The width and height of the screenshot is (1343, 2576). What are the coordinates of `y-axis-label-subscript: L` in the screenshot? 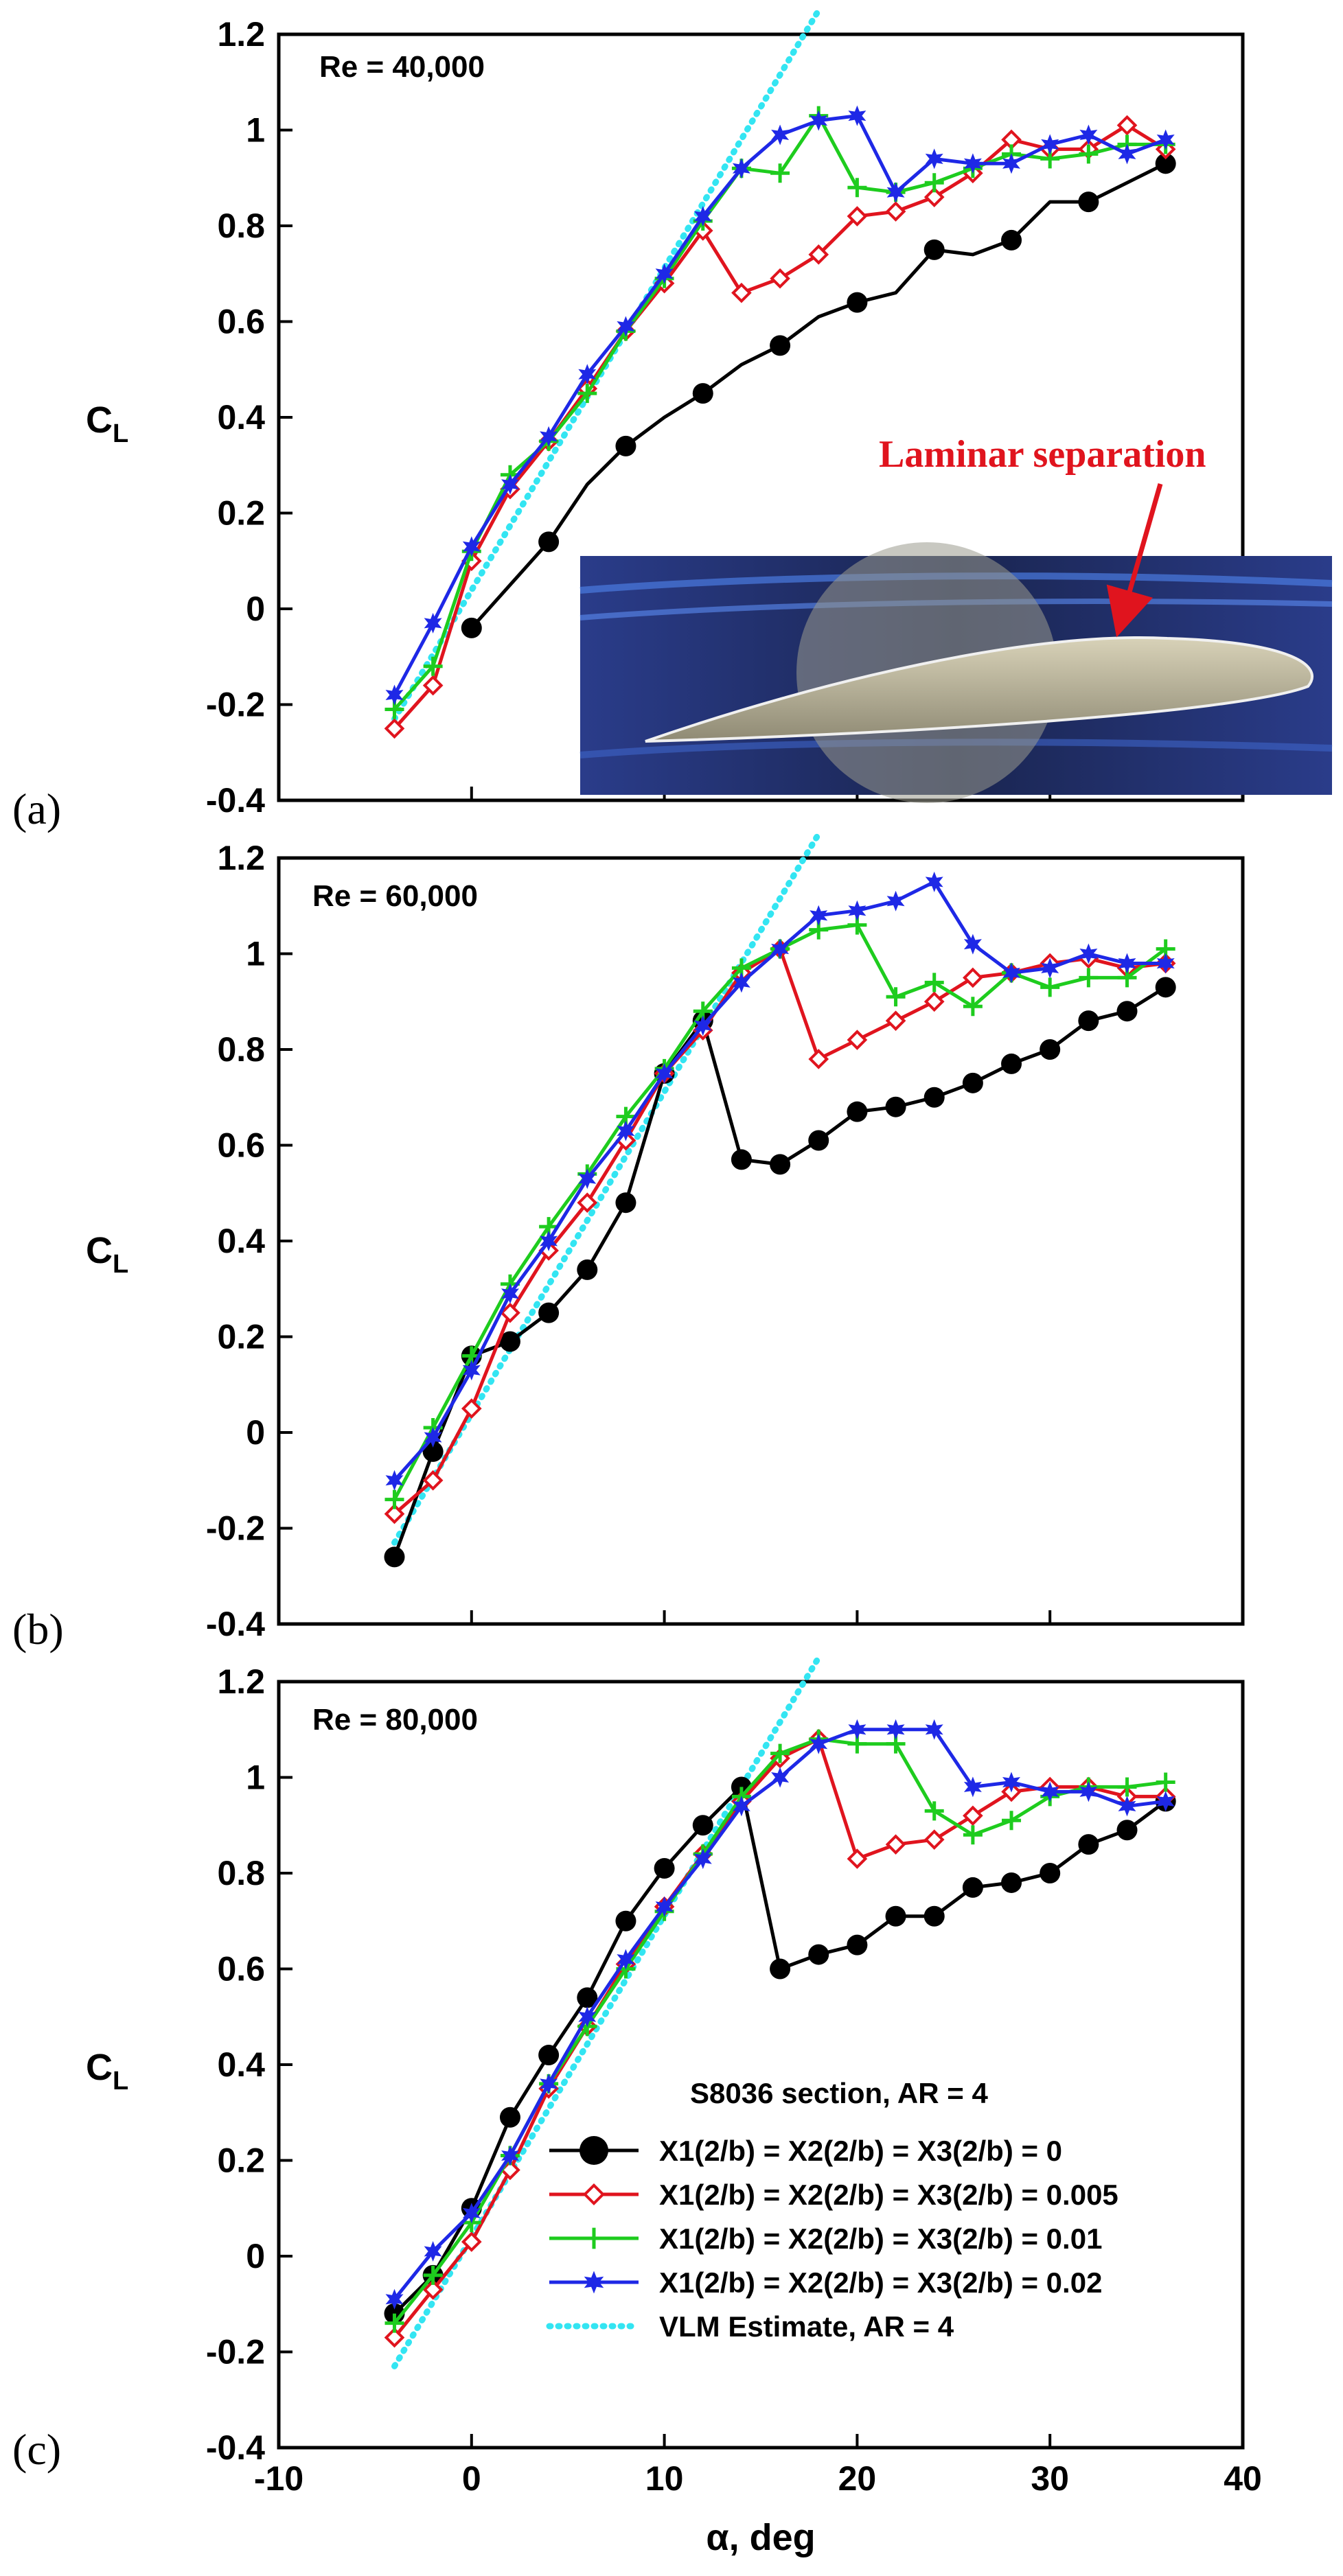 It's located at (120, 2081).